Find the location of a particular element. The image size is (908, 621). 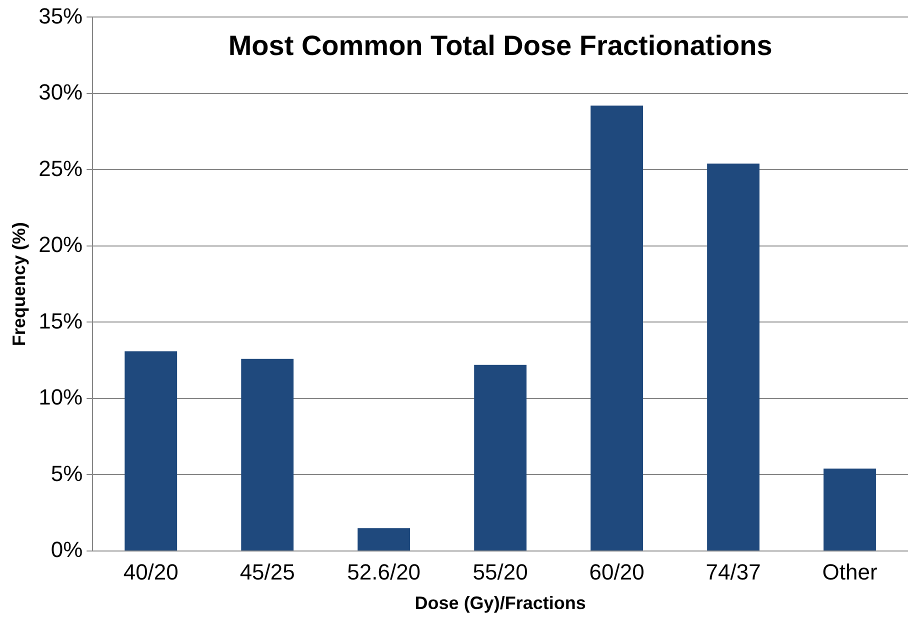

text: Most Common Total Dose Fractionations is located at coordinates (500, 45).